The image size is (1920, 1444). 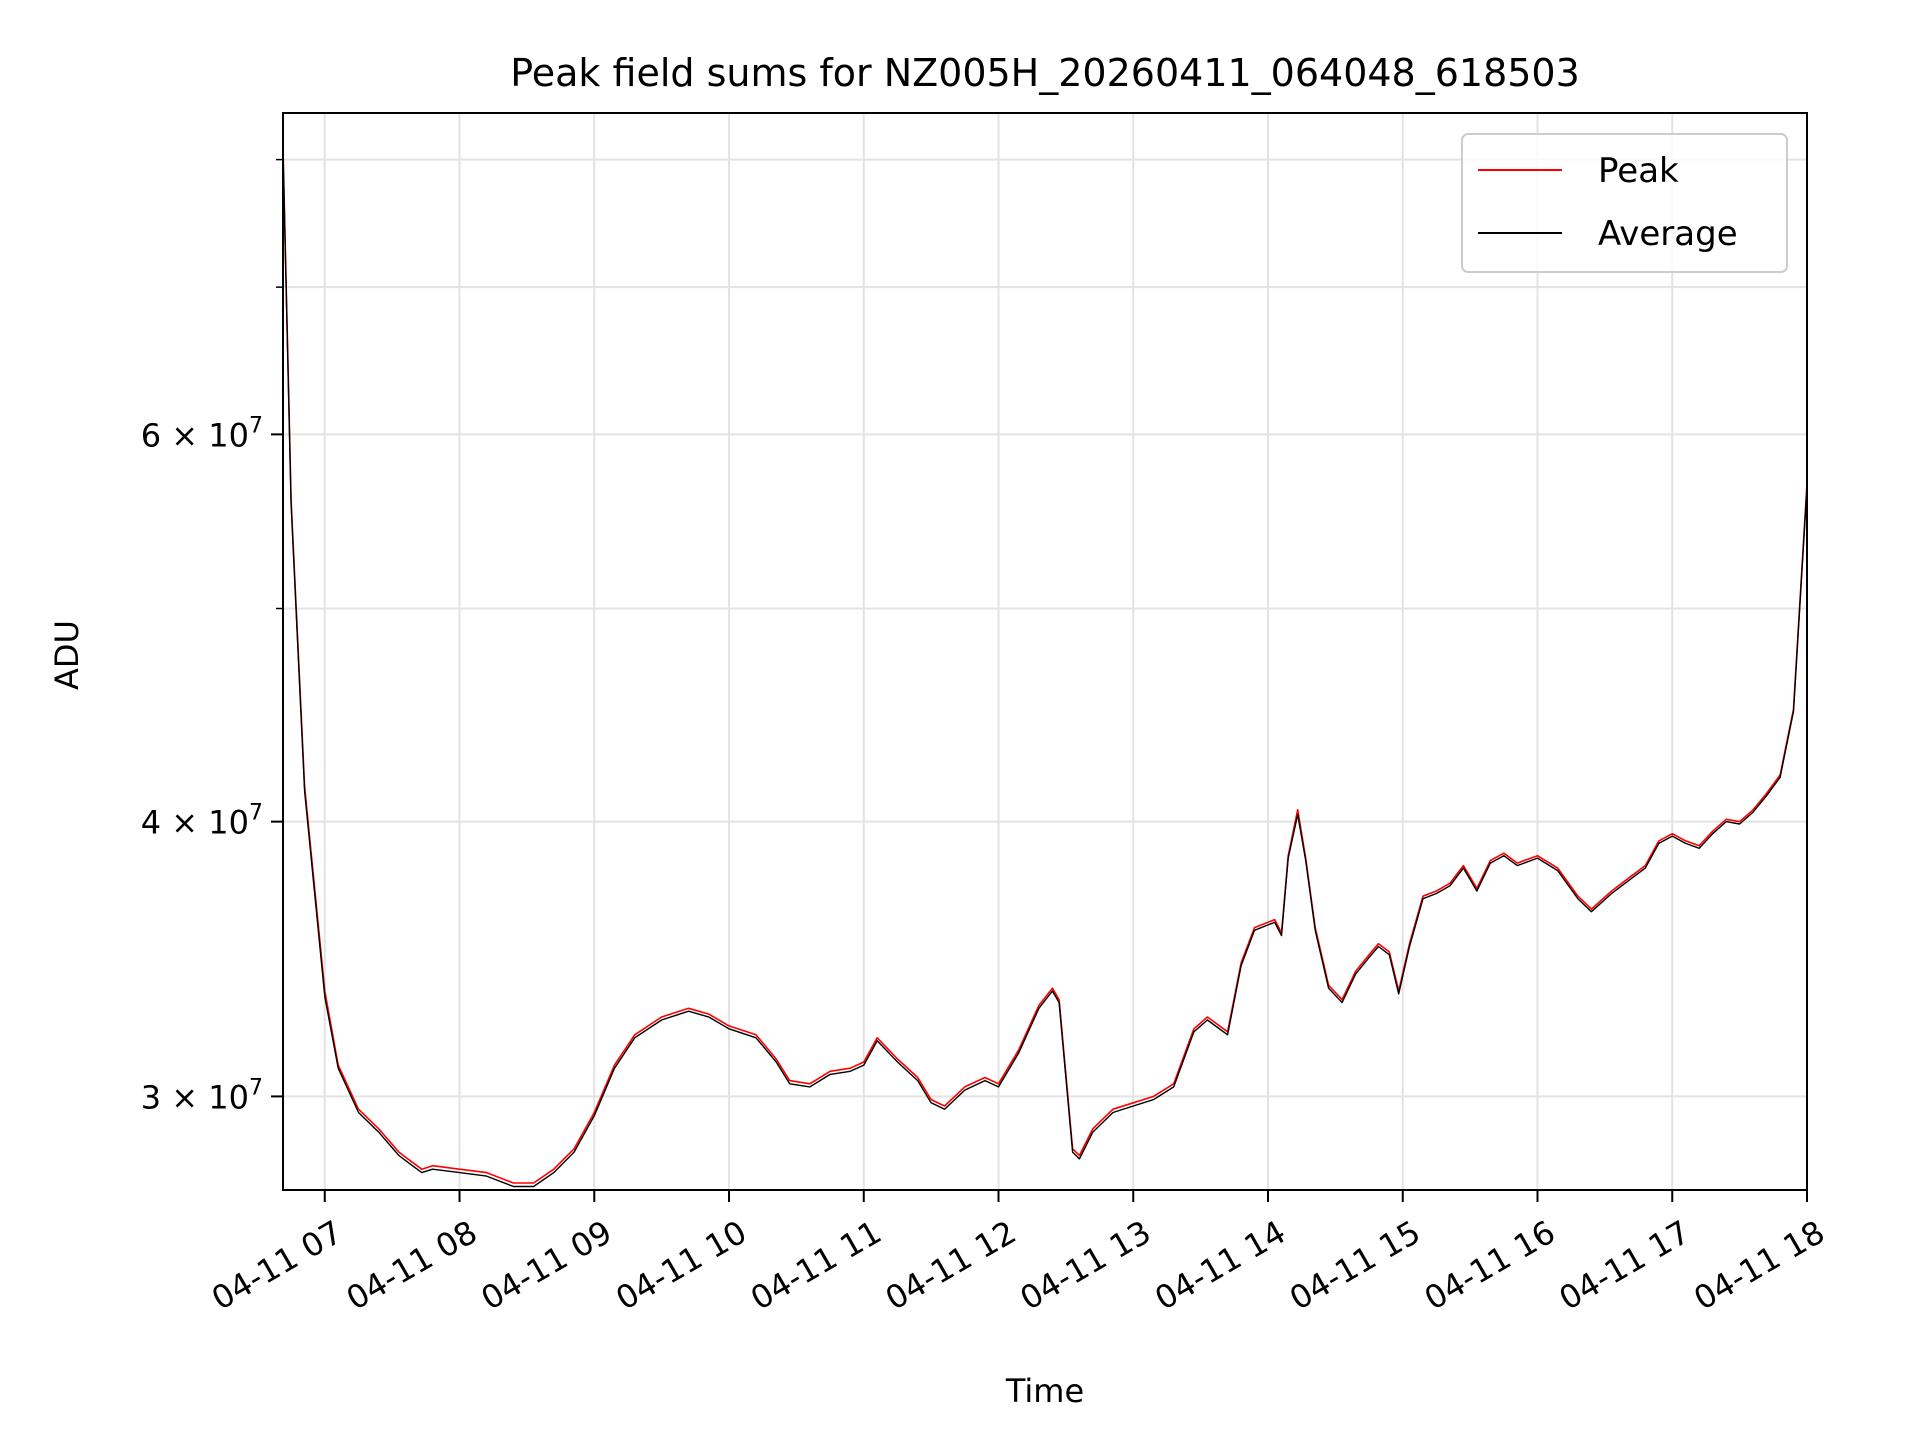 I want to click on legend: Peak Average, so click(x=1624, y=203).